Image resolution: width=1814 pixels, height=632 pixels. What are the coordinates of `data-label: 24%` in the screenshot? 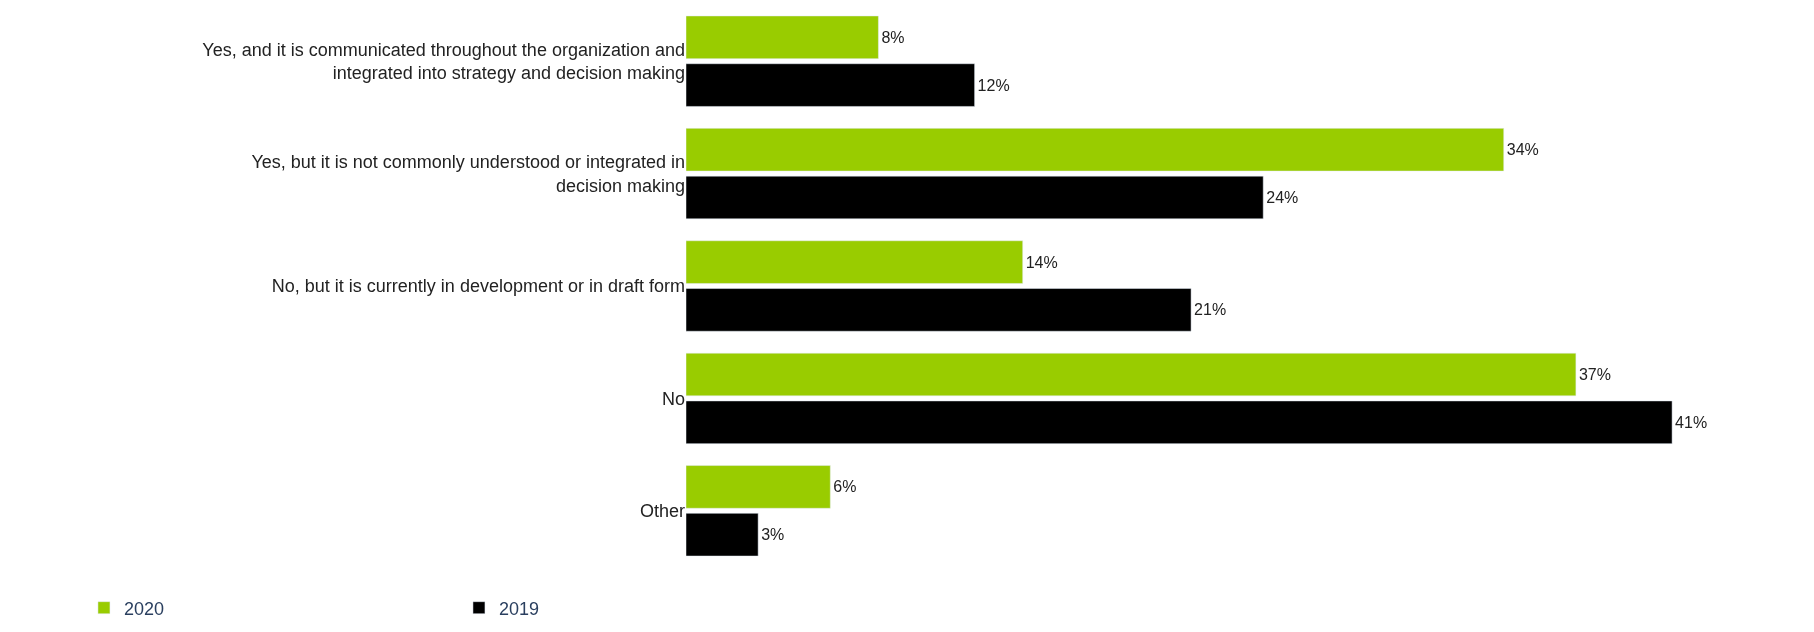 It's located at (1282, 197).